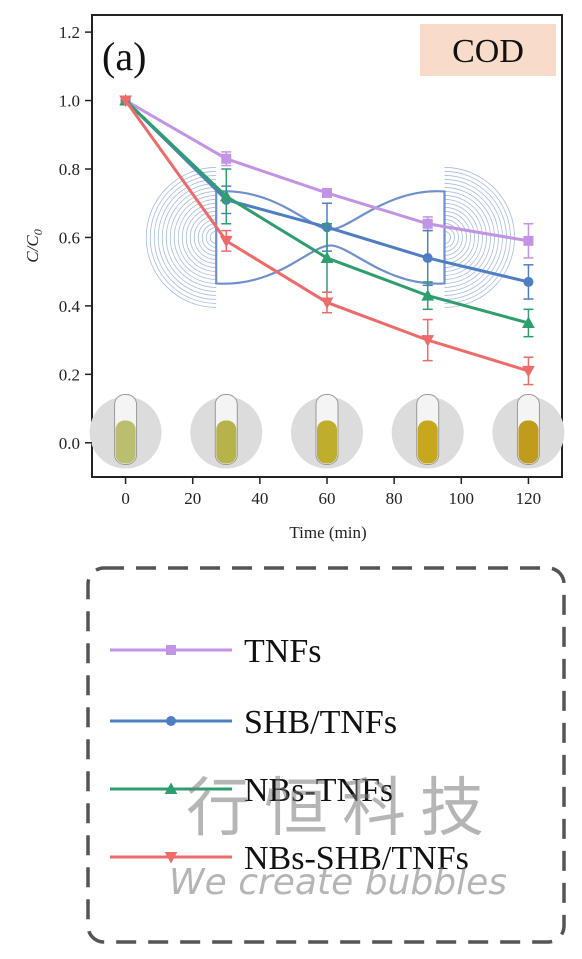  What do you see at coordinates (70, 306) in the screenshot?
I see `y-tick-label: 0.4` at bounding box center [70, 306].